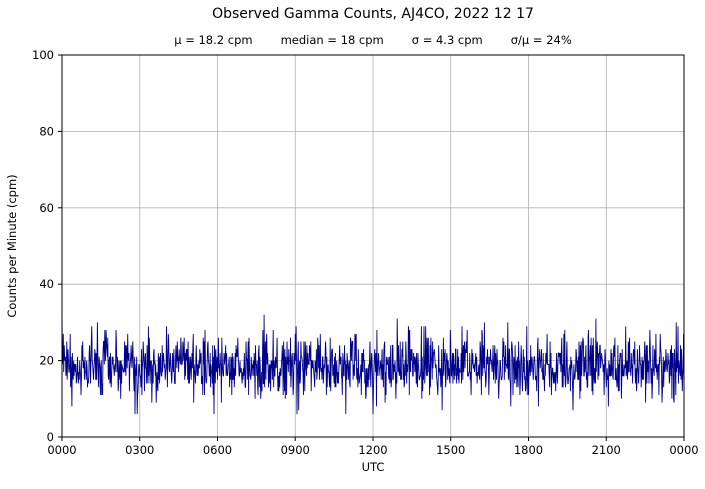 The width and height of the screenshot is (705, 489). I want to click on y-axis-label: Counts per Minute (cpm), so click(12, 245).